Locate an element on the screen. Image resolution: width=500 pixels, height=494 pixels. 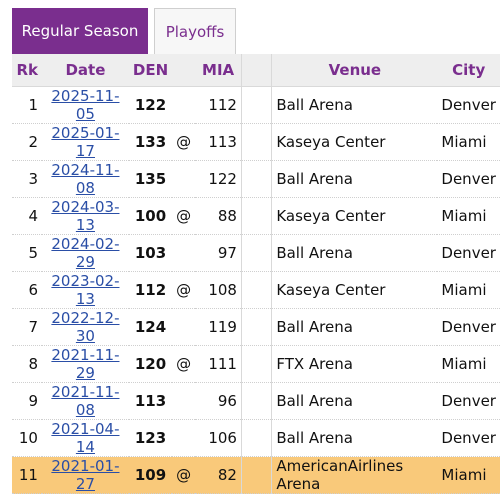
game-date-link: 2025-11-05 is located at coordinates (85, 105).